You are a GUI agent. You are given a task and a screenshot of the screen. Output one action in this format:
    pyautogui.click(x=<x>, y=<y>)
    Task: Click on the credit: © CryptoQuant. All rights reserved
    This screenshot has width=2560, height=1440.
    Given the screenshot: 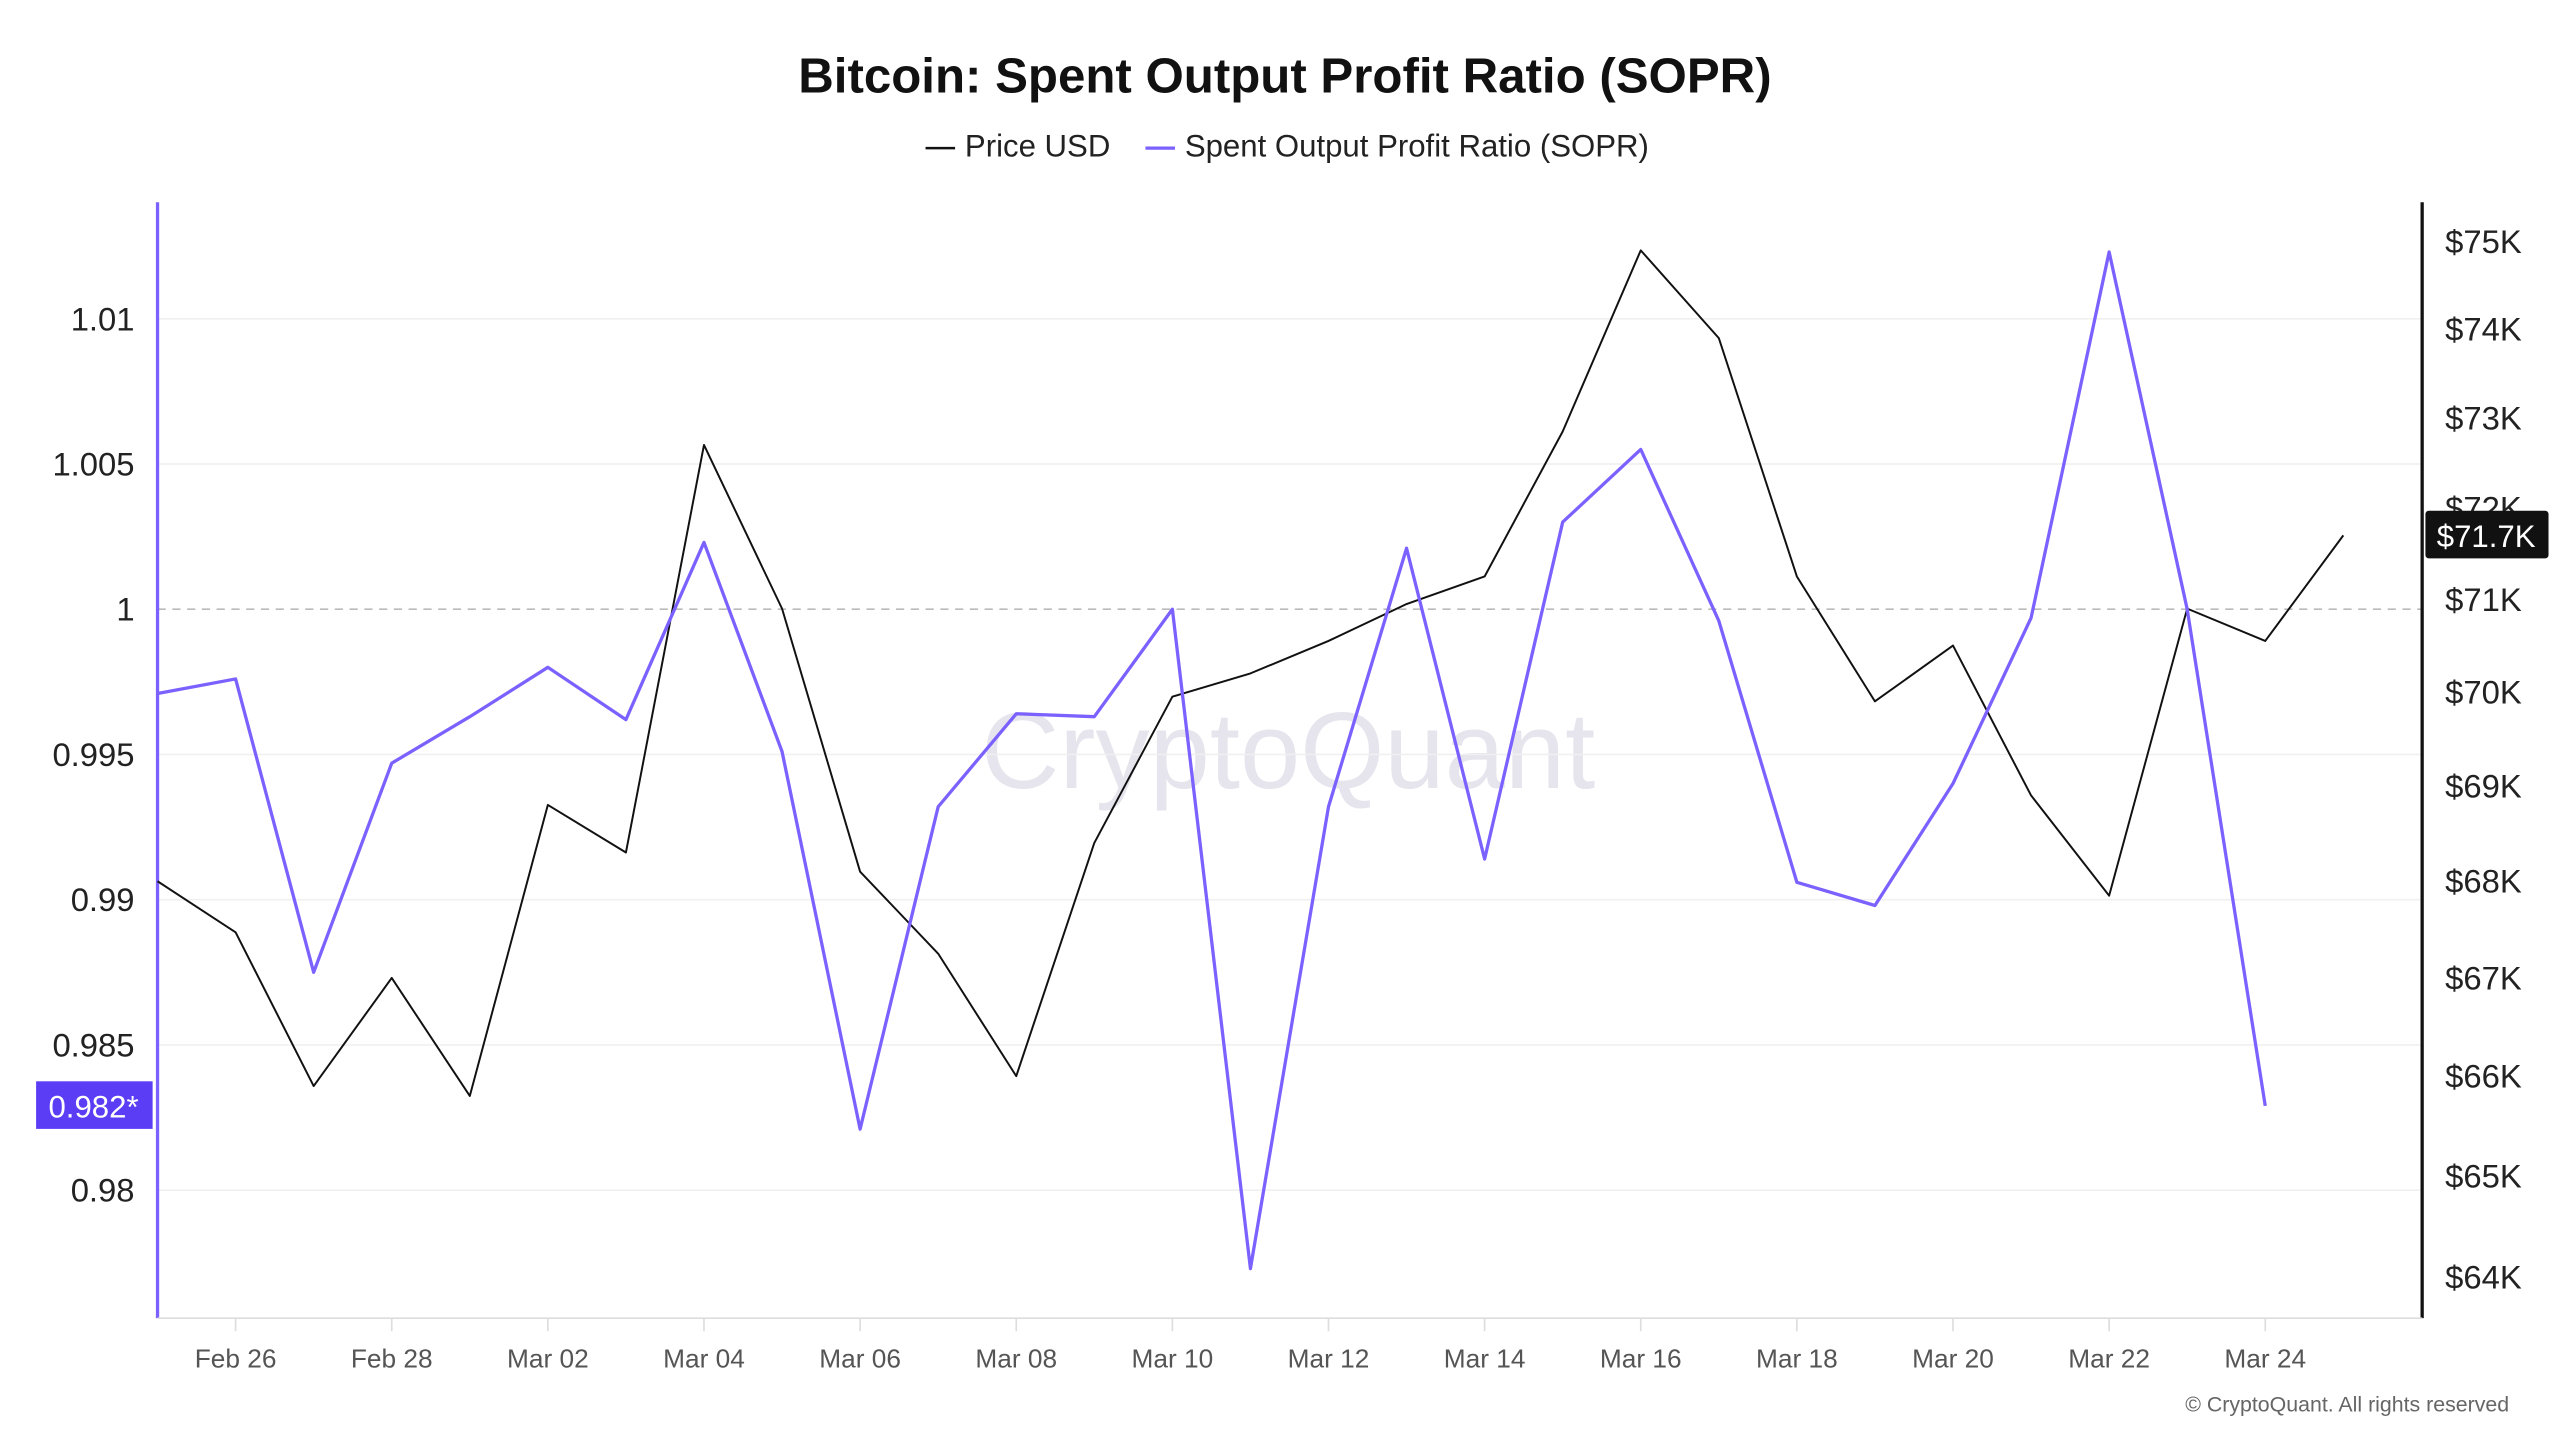 What is the action you would take?
    pyautogui.click(x=2347, y=1405)
    